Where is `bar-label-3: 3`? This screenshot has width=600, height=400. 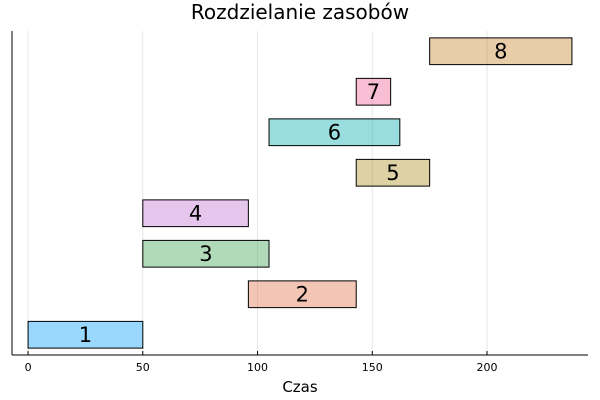 bar-label-3: 3 is located at coordinates (205, 254).